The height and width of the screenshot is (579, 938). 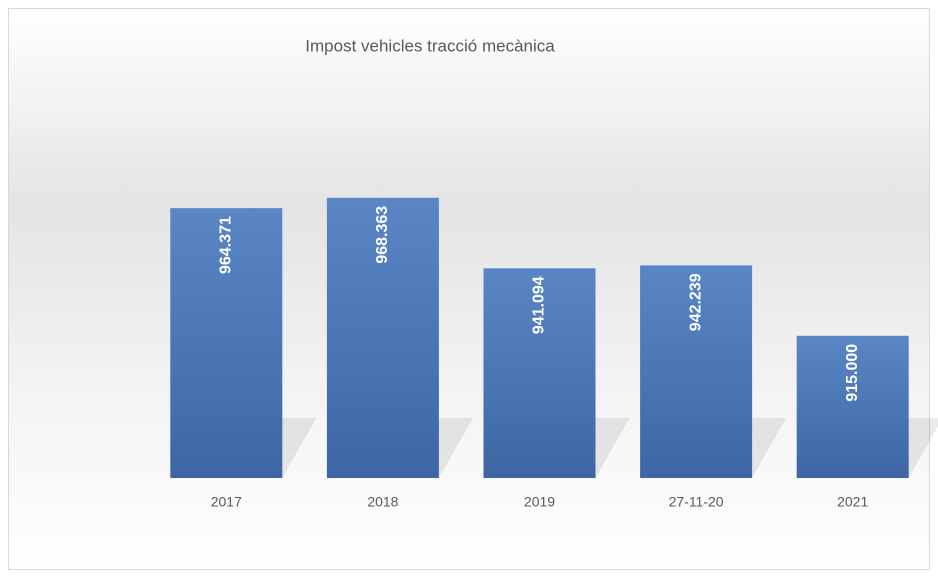 I want to click on data-label: 964.371, so click(x=226, y=245).